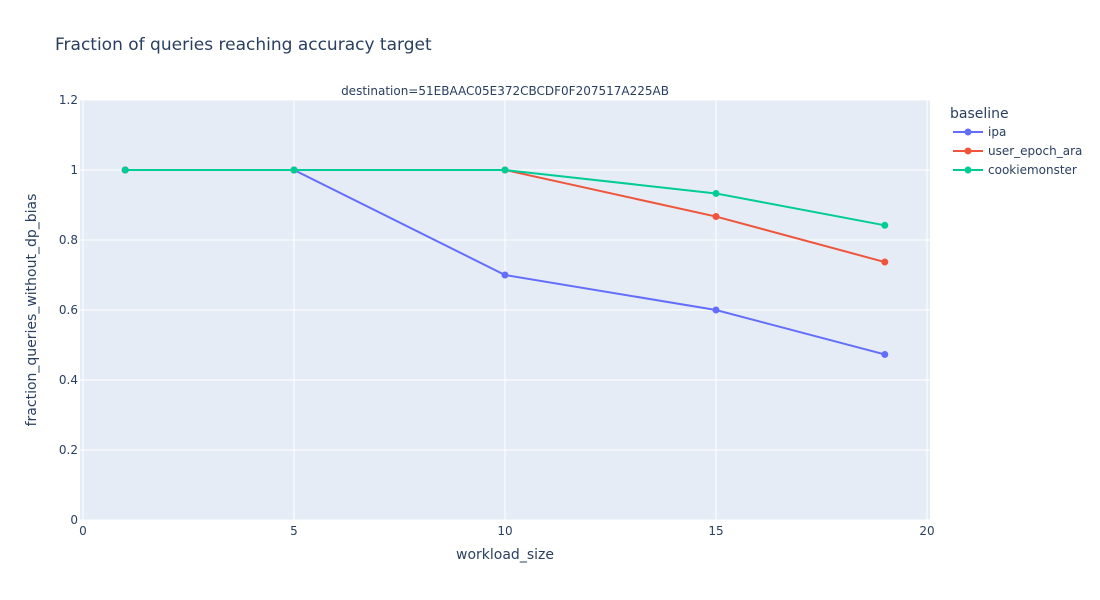  What do you see at coordinates (997, 132) in the screenshot?
I see `legend-label: ipa` at bounding box center [997, 132].